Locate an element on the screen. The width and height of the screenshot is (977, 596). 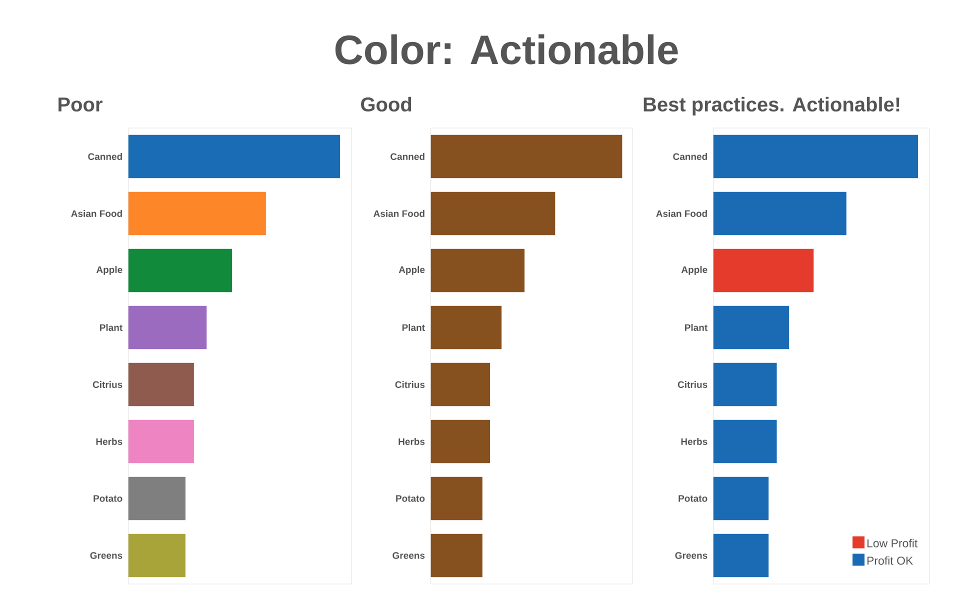
chart-title: Best practices. Actionable! is located at coordinates (772, 106).